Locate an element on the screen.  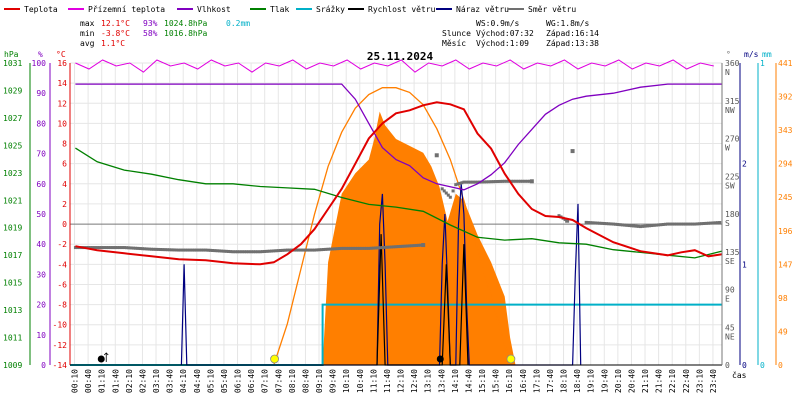
ms-tick-label: 1 is located at coordinates (744, 264).